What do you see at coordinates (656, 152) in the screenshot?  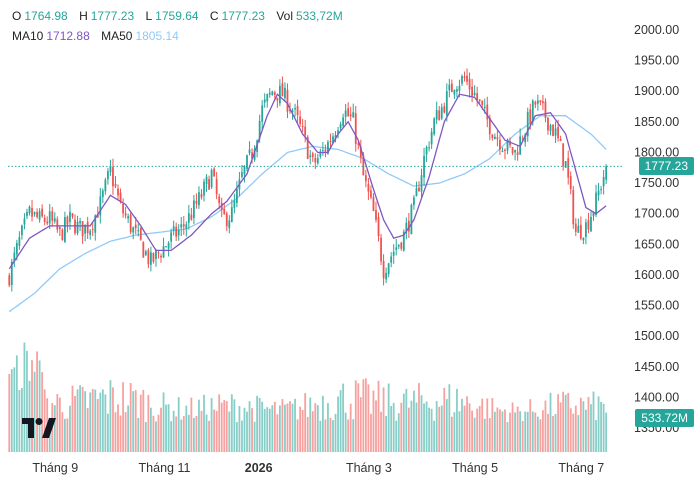 I see `y-tick-label: 1800.00` at bounding box center [656, 152].